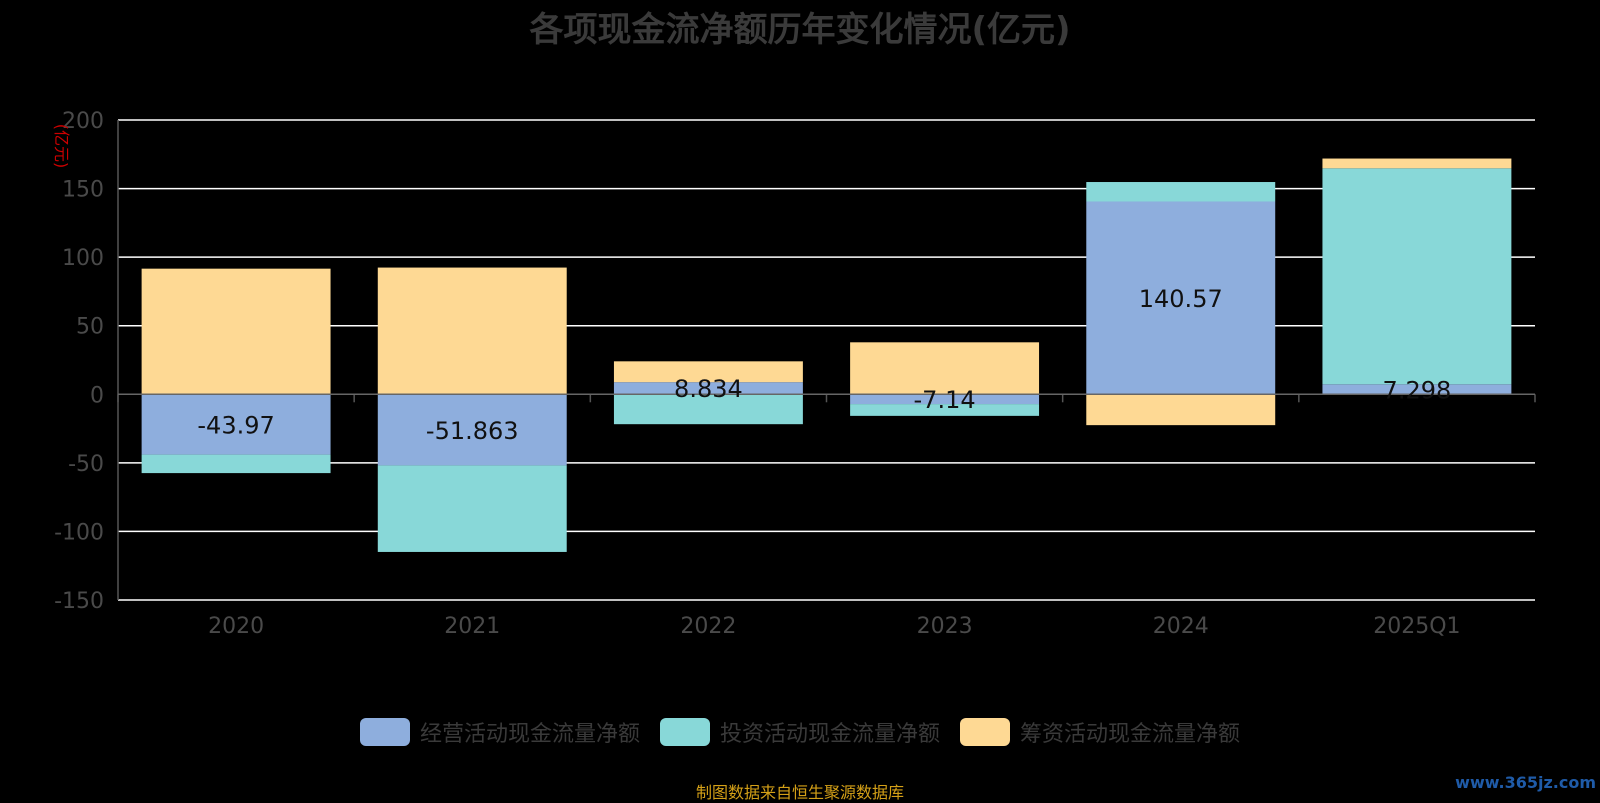 Image resolution: width=1600 pixels, height=803 pixels. I want to click on watermark: www.365jz.com, so click(1525, 782).